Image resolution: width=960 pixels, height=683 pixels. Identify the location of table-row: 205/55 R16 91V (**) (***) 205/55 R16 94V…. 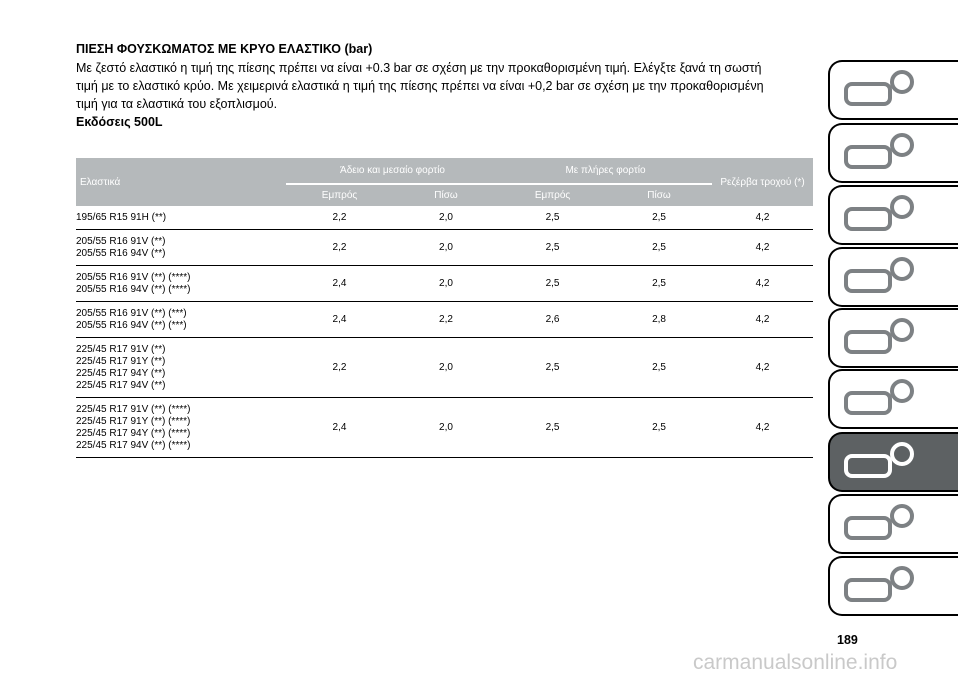
(445, 319).